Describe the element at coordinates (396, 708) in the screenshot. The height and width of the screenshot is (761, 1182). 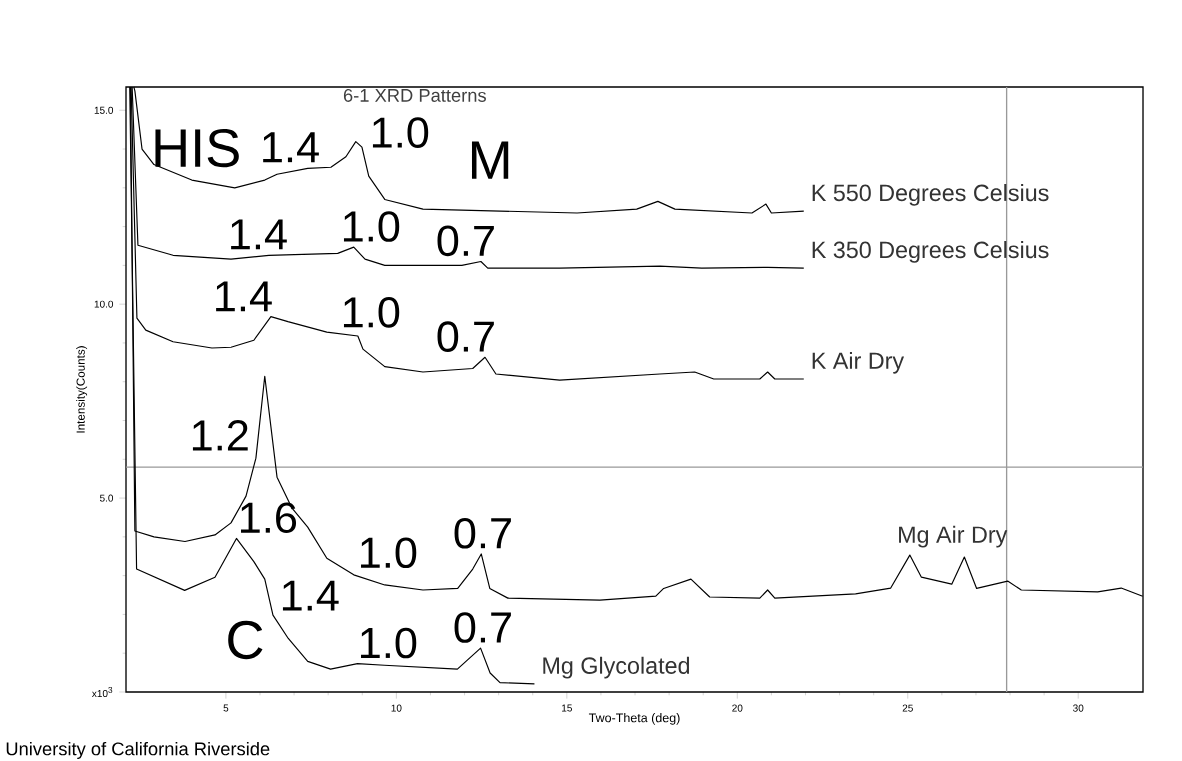
I see `x-tick-label: 10` at that location.